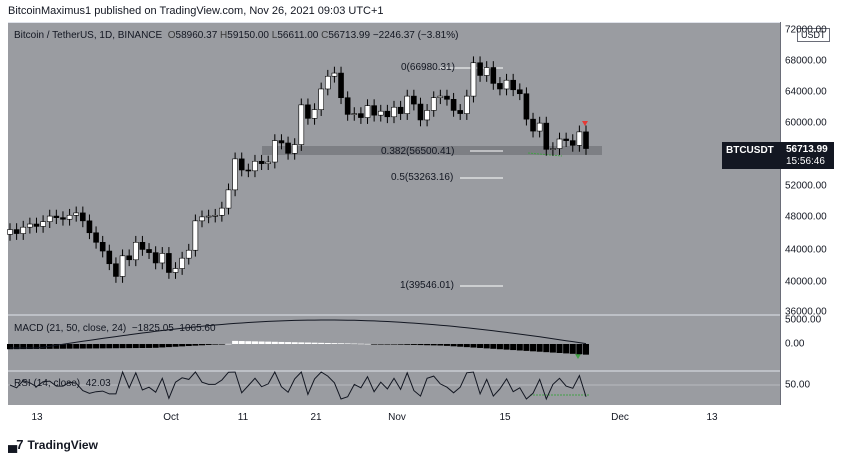 This screenshot has width=850, height=459. I want to click on macd-histogram, so click(298, 347).